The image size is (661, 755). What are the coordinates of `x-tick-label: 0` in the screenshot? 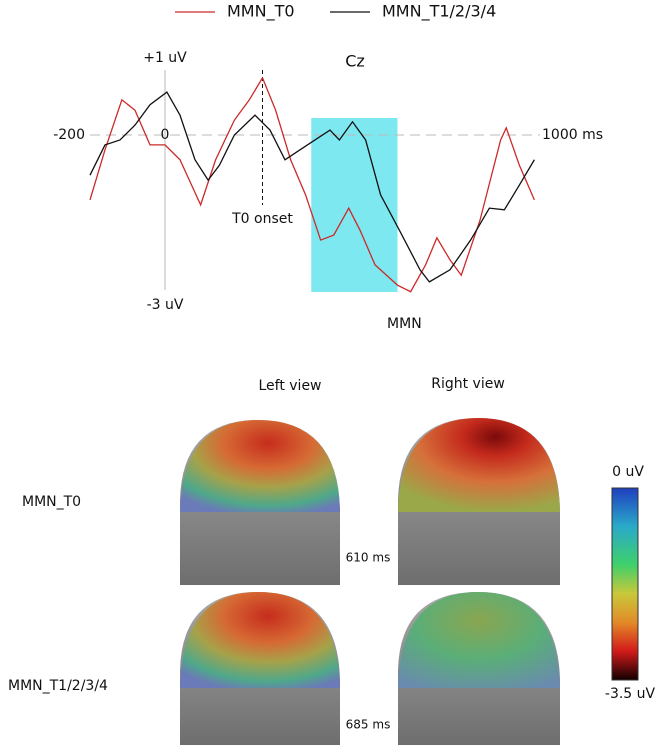 It's located at (165, 135).